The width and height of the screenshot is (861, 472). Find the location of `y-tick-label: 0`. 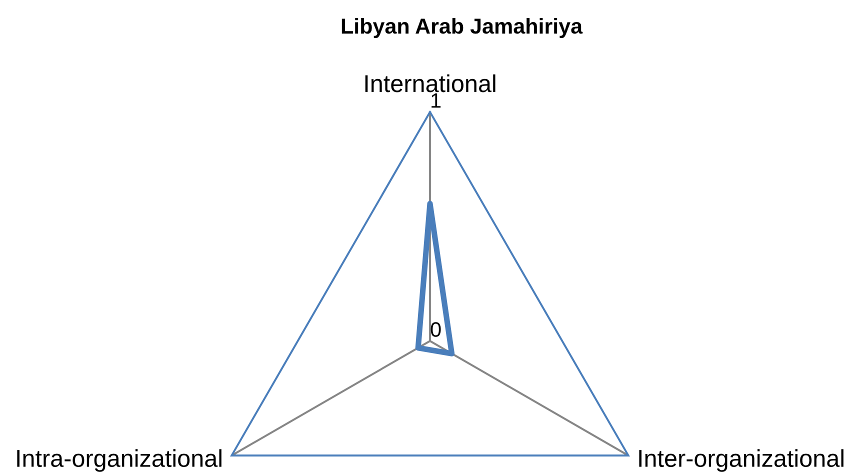

y-tick-label: 0 is located at coordinates (435, 329).